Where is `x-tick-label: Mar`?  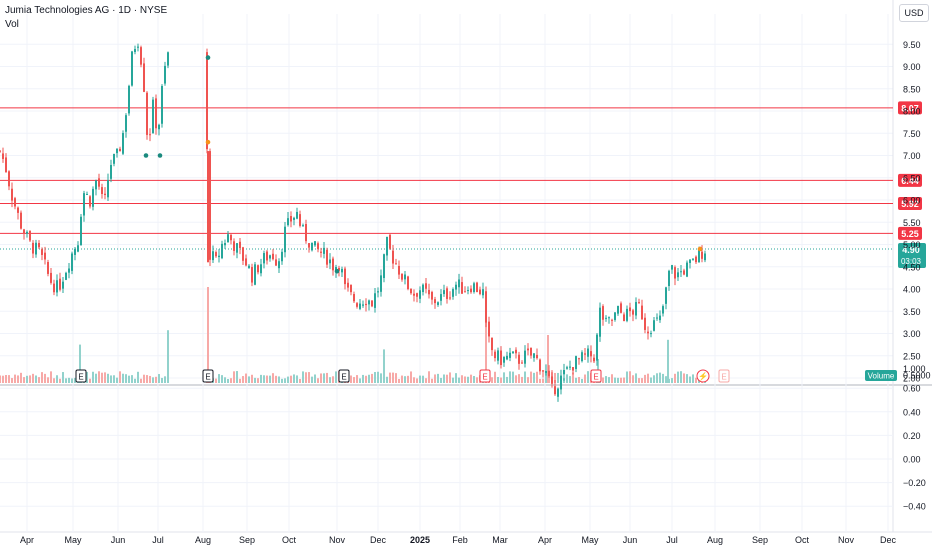
x-tick-label: Mar is located at coordinates (500, 540).